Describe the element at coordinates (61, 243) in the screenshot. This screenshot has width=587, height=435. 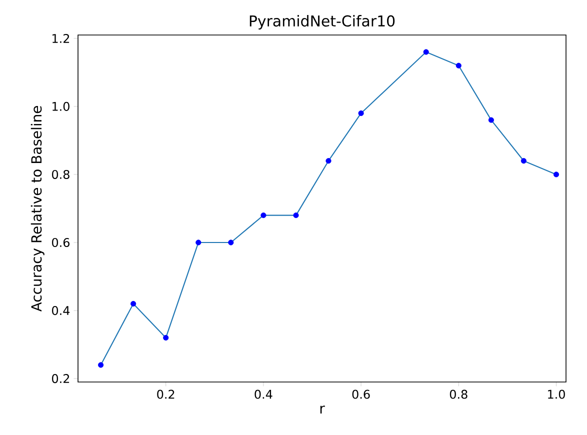
I see `y-tick-label: 0.6` at that location.